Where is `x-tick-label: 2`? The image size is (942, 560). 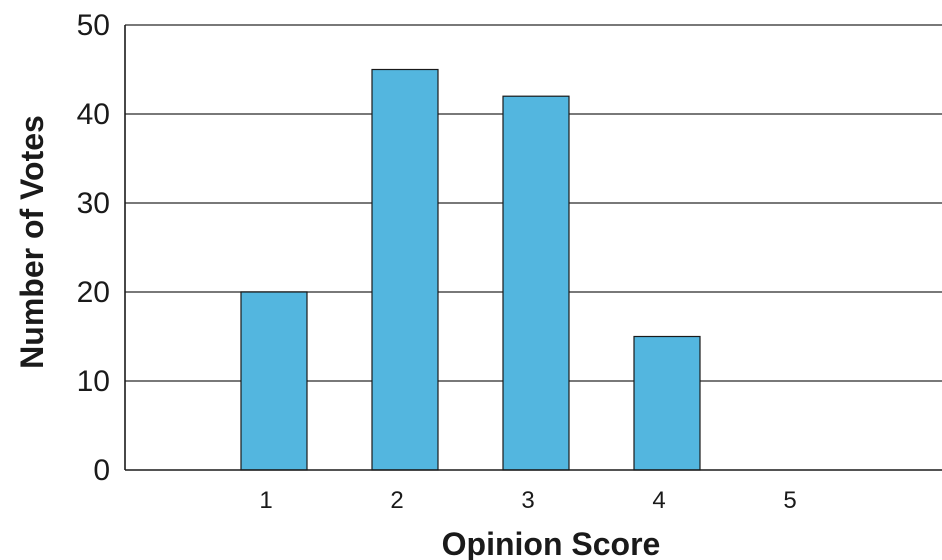 x-tick-label: 2 is located at coordinates (396, 500).